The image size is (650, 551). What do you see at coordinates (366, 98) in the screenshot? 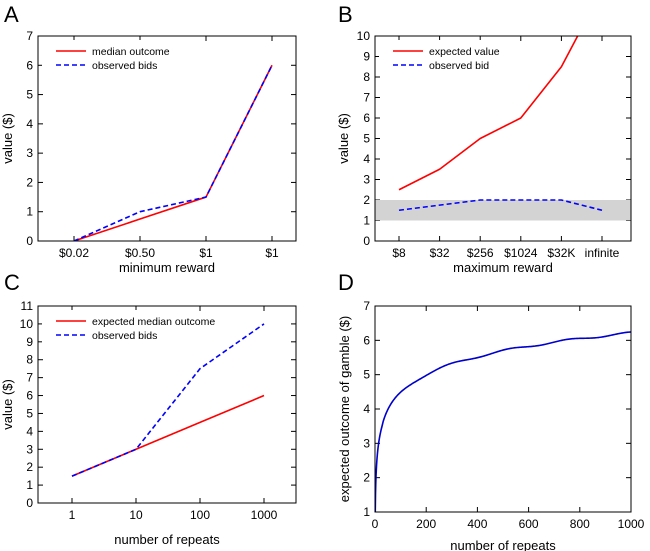
I see `panel-b-ytick-label: 7` at bounding box center [366, 98].